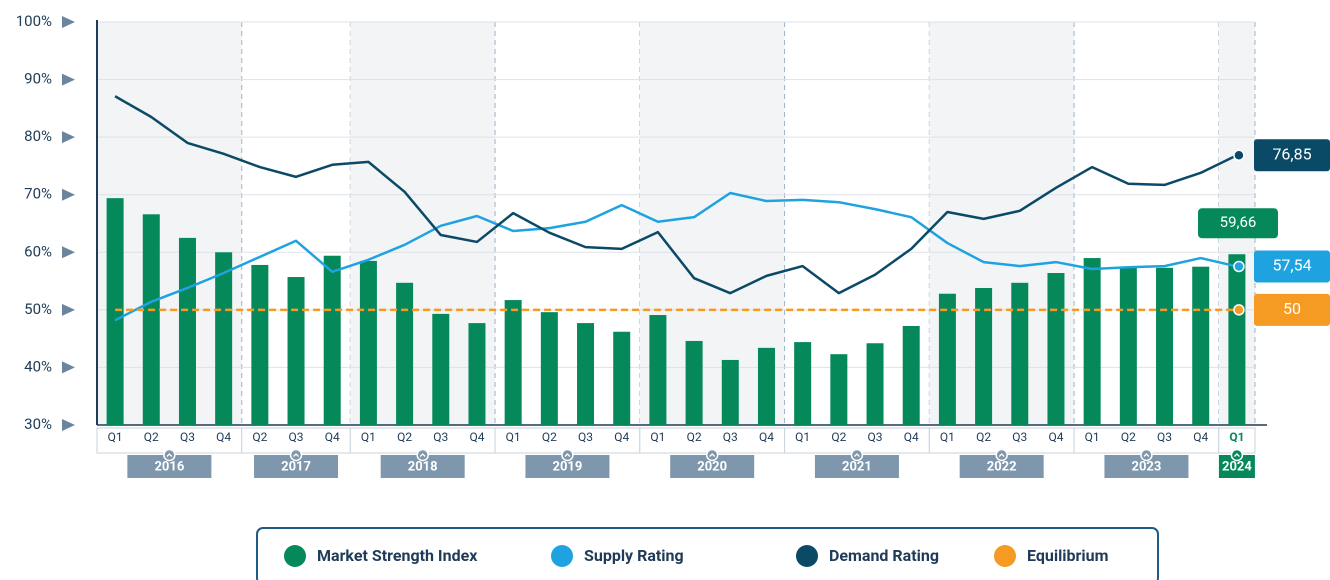  Describe the element at coordinates (38, 309) in the screenshot. I see `y-tick-label: 50%` at that location.